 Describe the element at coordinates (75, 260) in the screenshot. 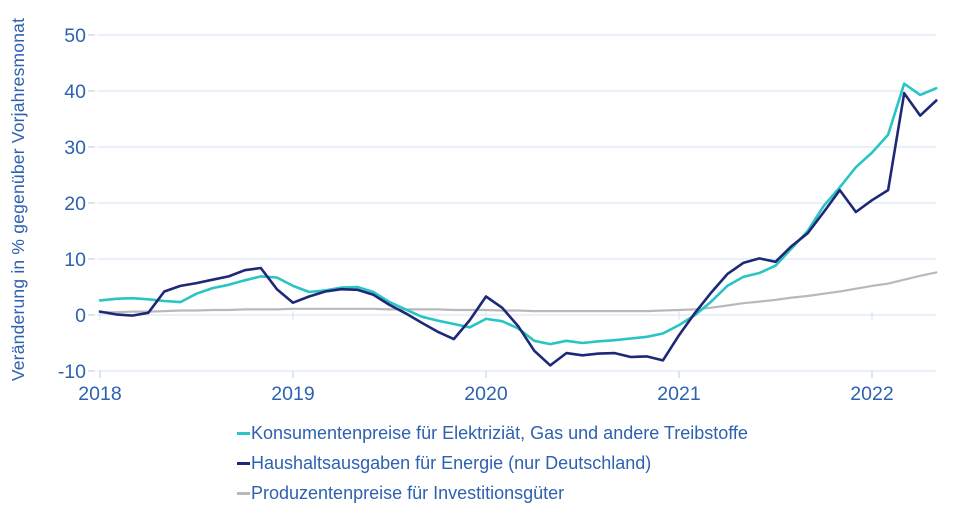

I see `y-tick-label: 10` at that location.